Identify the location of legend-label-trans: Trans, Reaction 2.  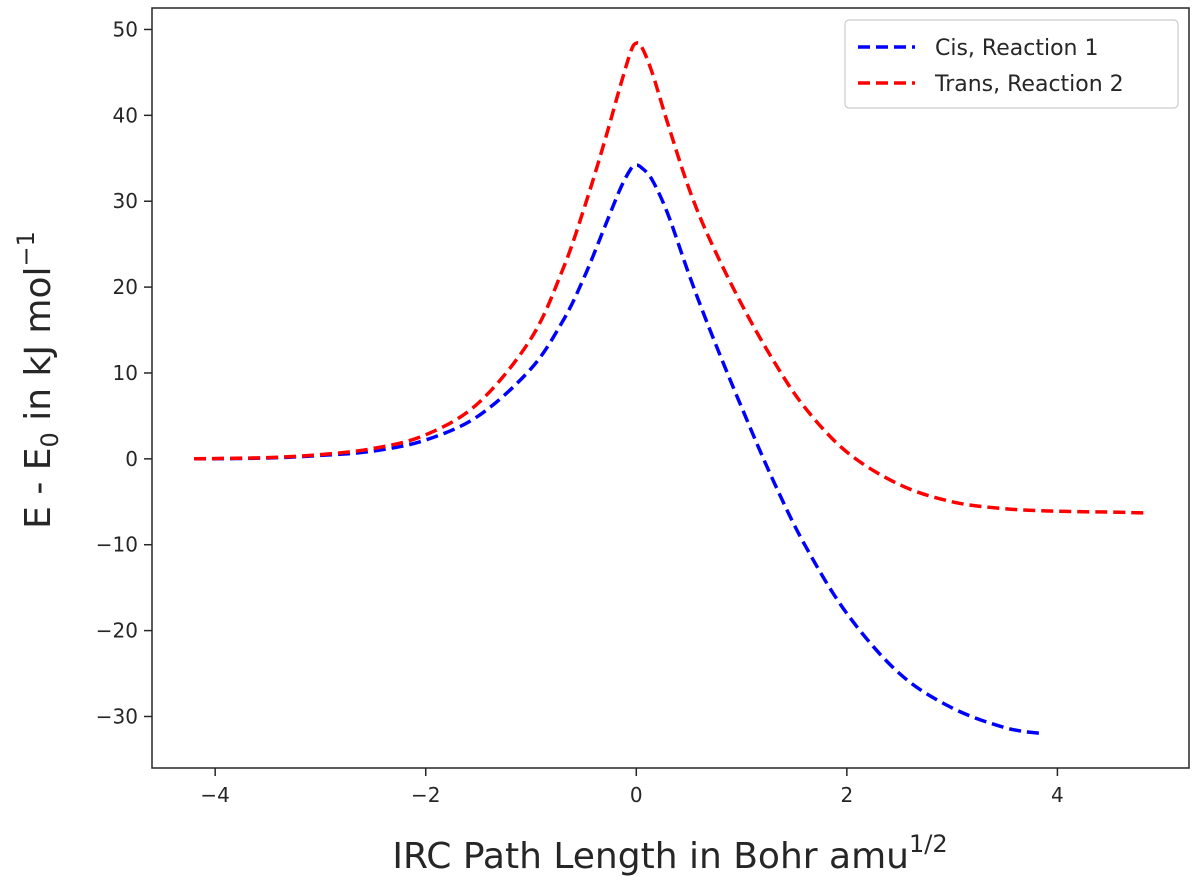
(1029, 84).